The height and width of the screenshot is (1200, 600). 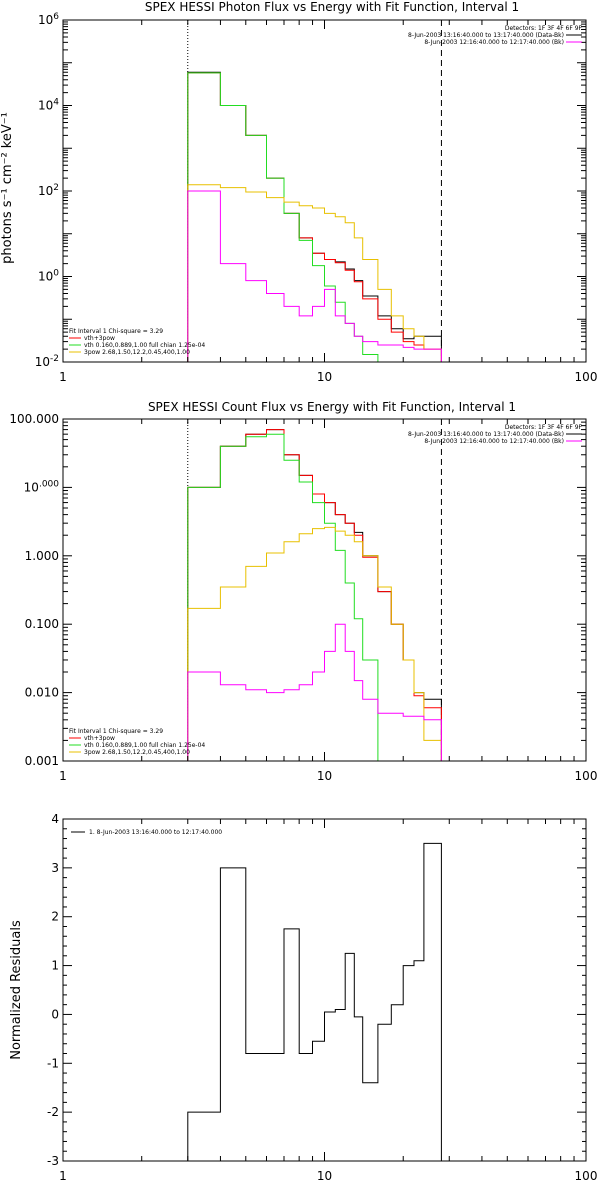 I want to click on y-tick-label: 10⁻², so click(x=47, y=361).